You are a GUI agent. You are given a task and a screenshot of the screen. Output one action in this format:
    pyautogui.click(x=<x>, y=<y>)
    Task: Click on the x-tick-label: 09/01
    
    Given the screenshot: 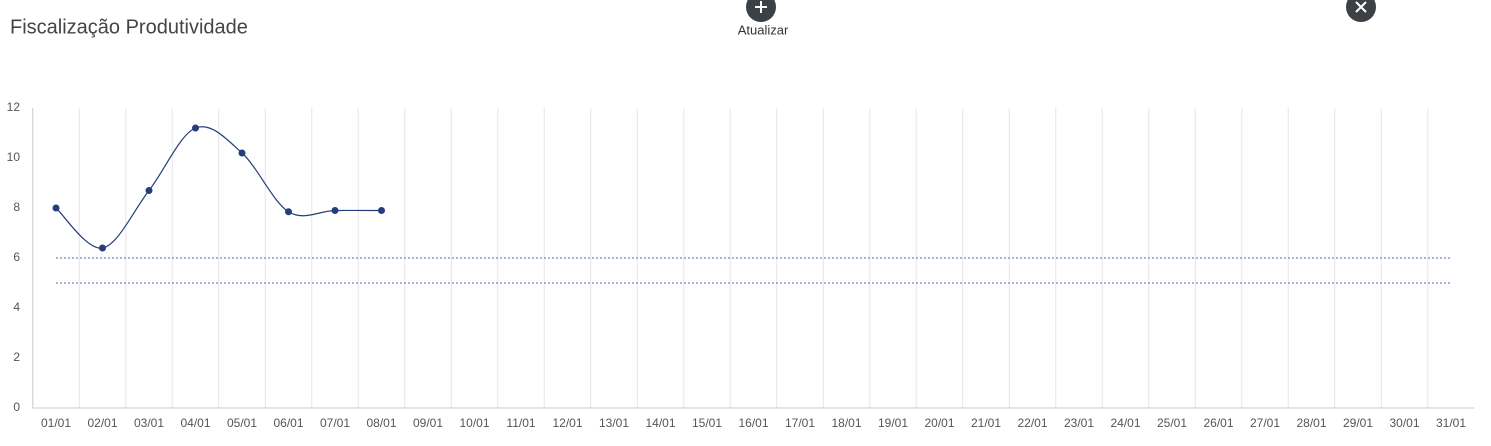 What is the action you would take?
    pyautogui.click(x=428, y=423)
    